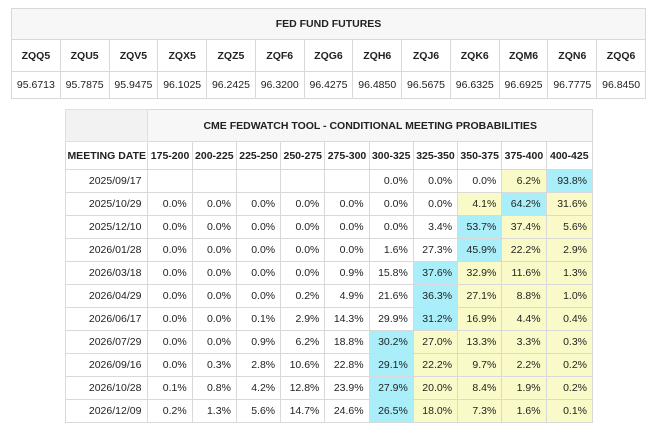 This screenshot has width=657, height=436. What do you see at coordinates (435, 411) in the screenshot?
I see `probability-cell: 18.0%` at bounding box center [435, 411].